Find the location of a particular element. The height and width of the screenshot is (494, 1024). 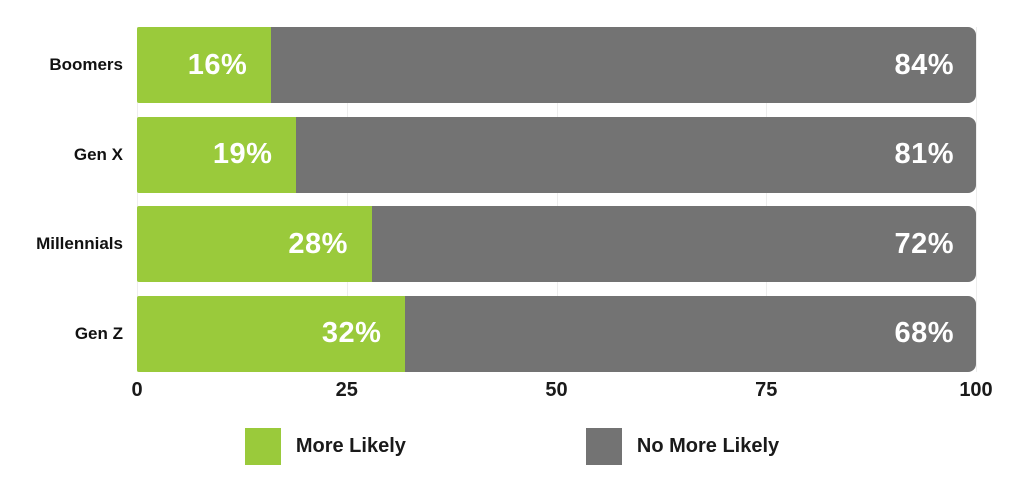

bar-row-boomers: Boomers 16% 84% is located at coordinates (512, 65).